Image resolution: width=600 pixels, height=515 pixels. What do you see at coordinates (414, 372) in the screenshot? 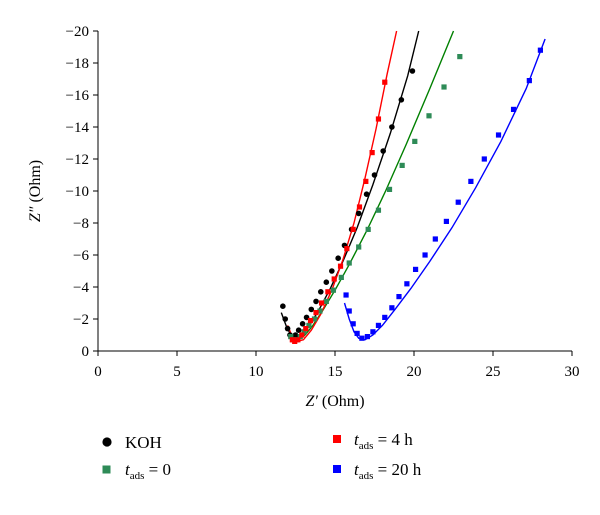
I see `x-tick-label: 20` at bounding box center [414, 372].